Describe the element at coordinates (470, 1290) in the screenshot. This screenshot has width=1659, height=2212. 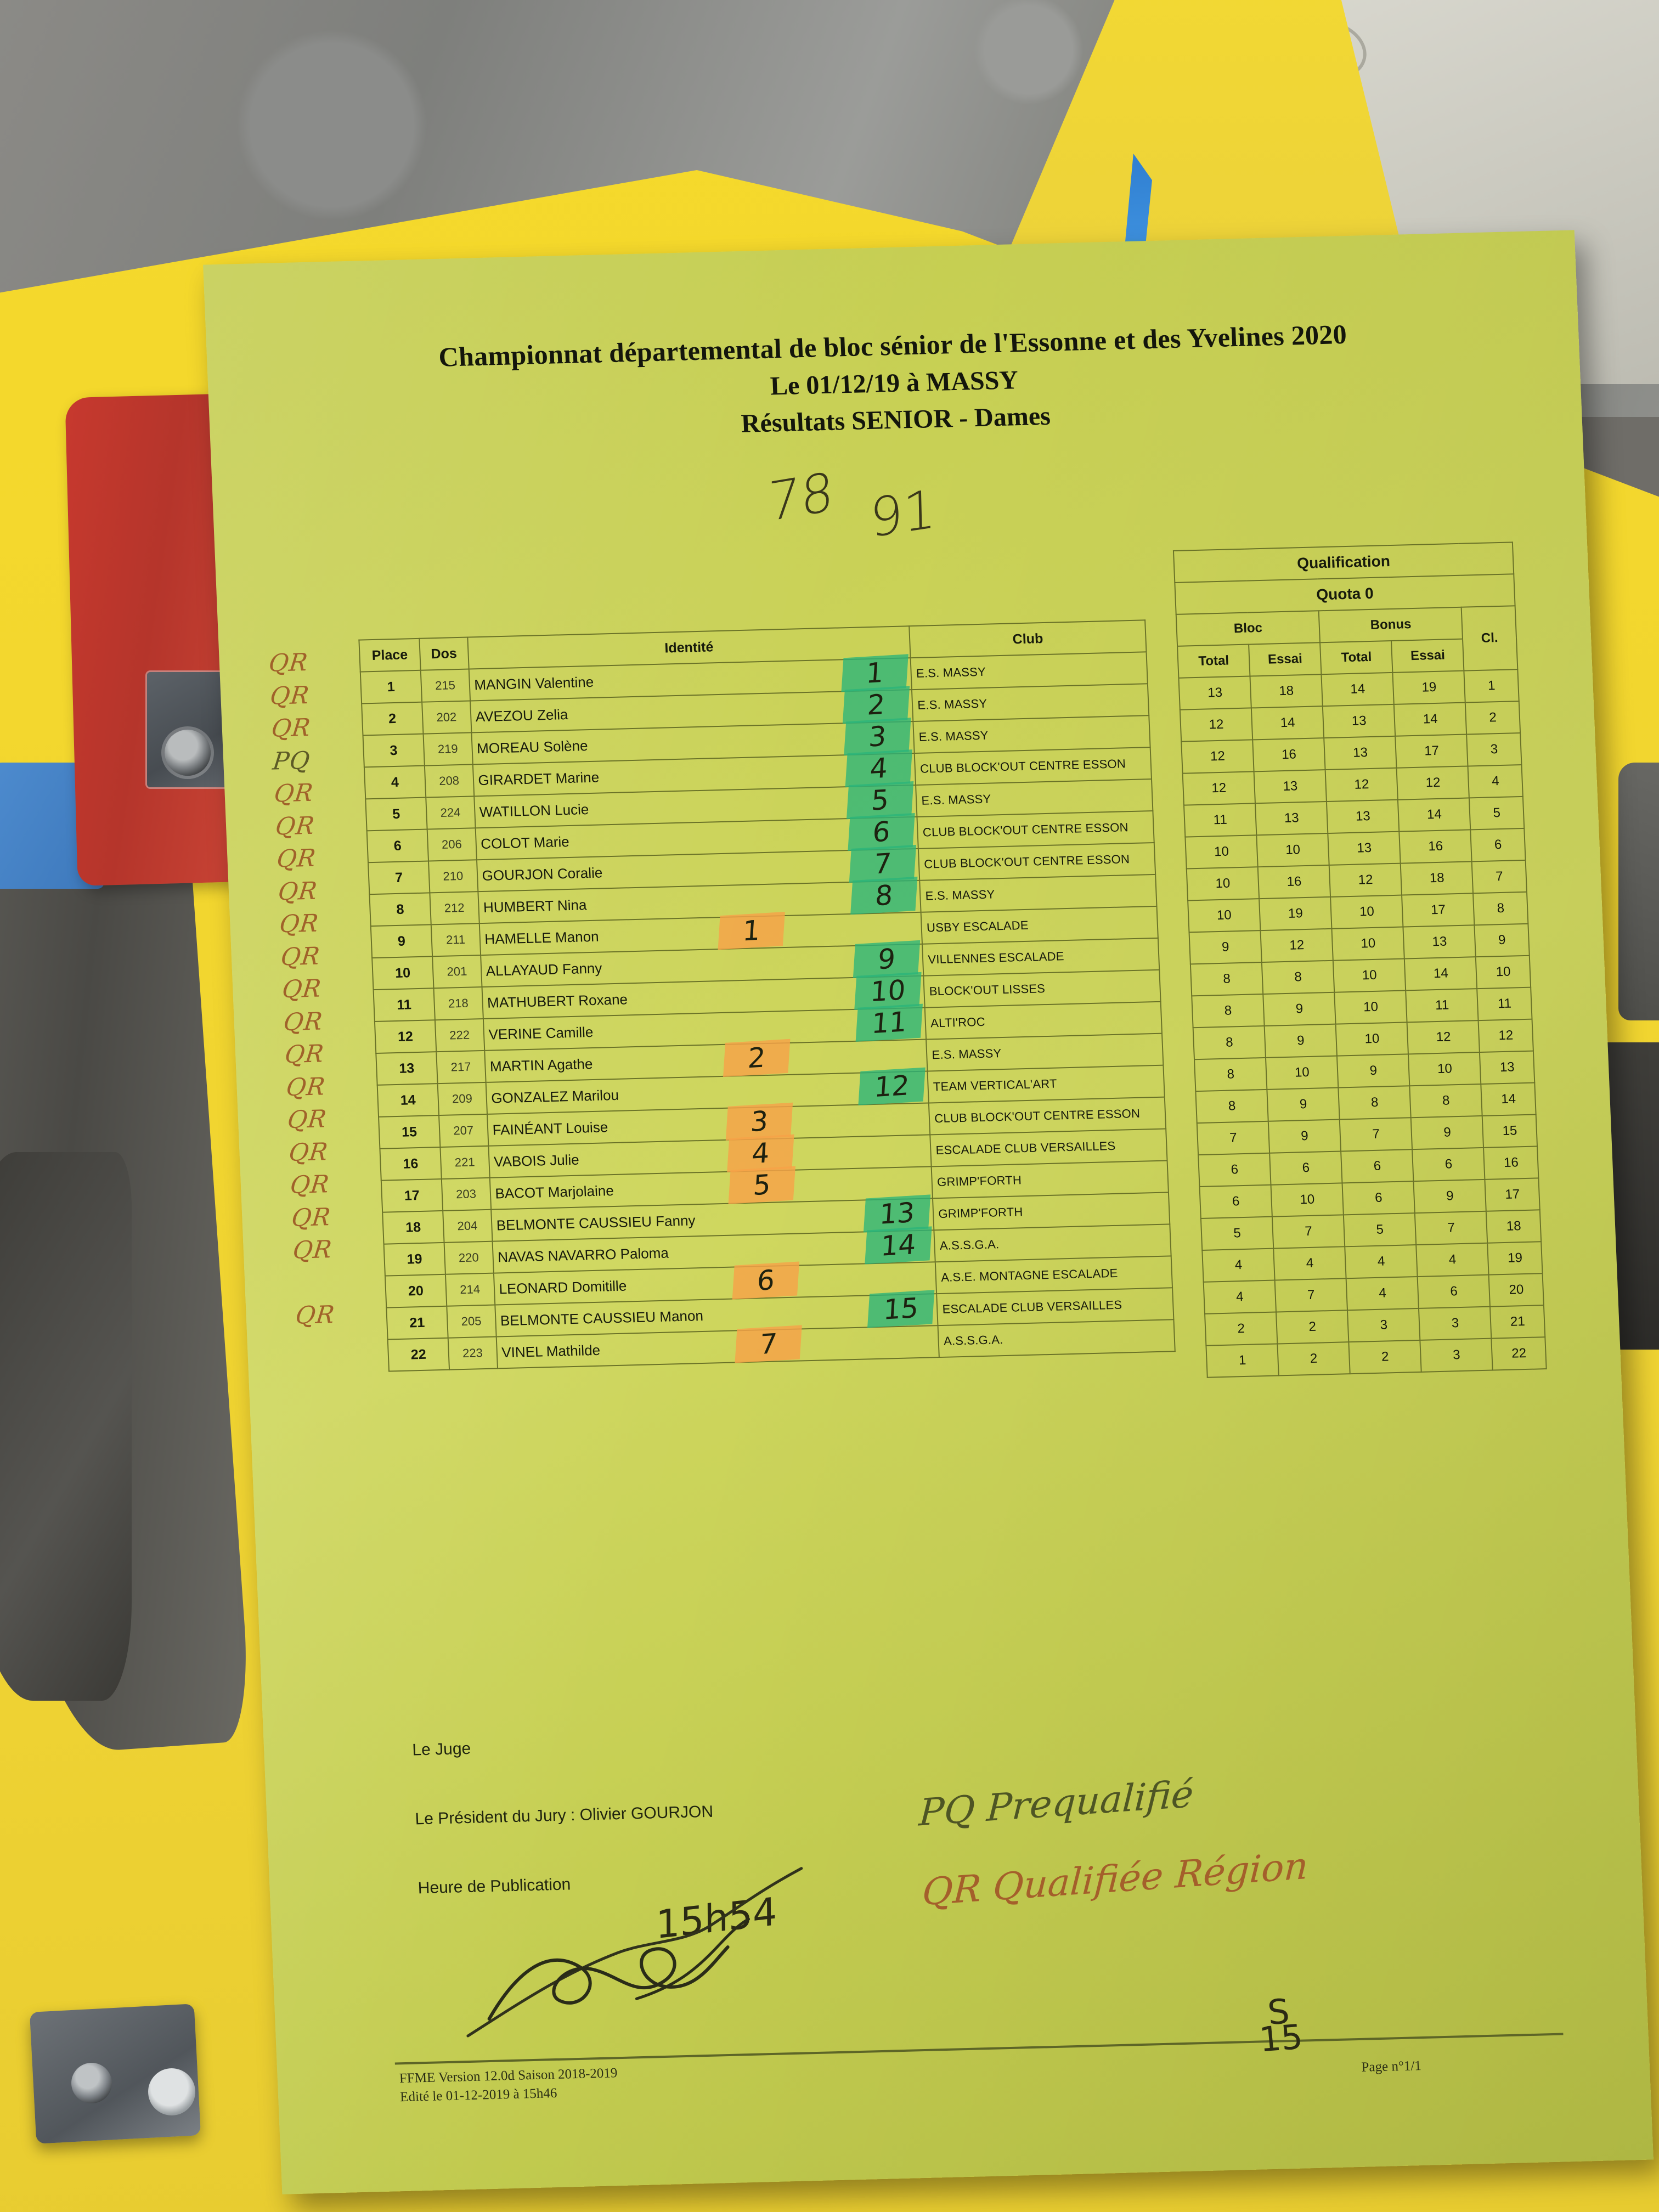
I see `cell-dos: 214` at that location.